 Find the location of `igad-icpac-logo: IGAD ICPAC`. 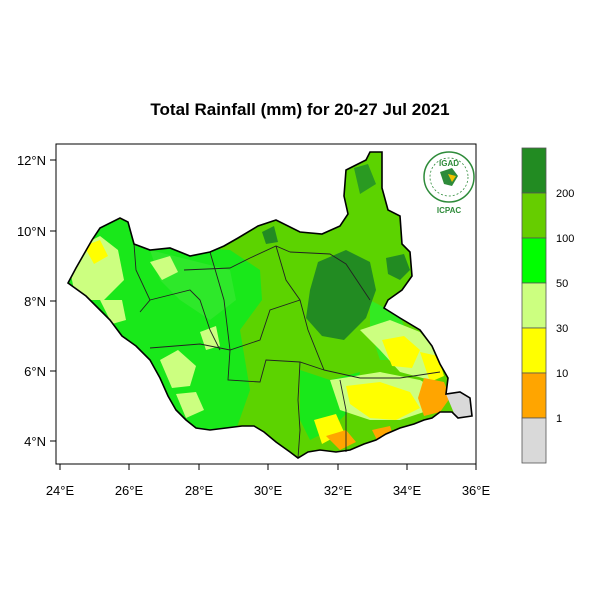

igad-icpac-logo: IGAD ICPAC is located at coordinates (449, 183).